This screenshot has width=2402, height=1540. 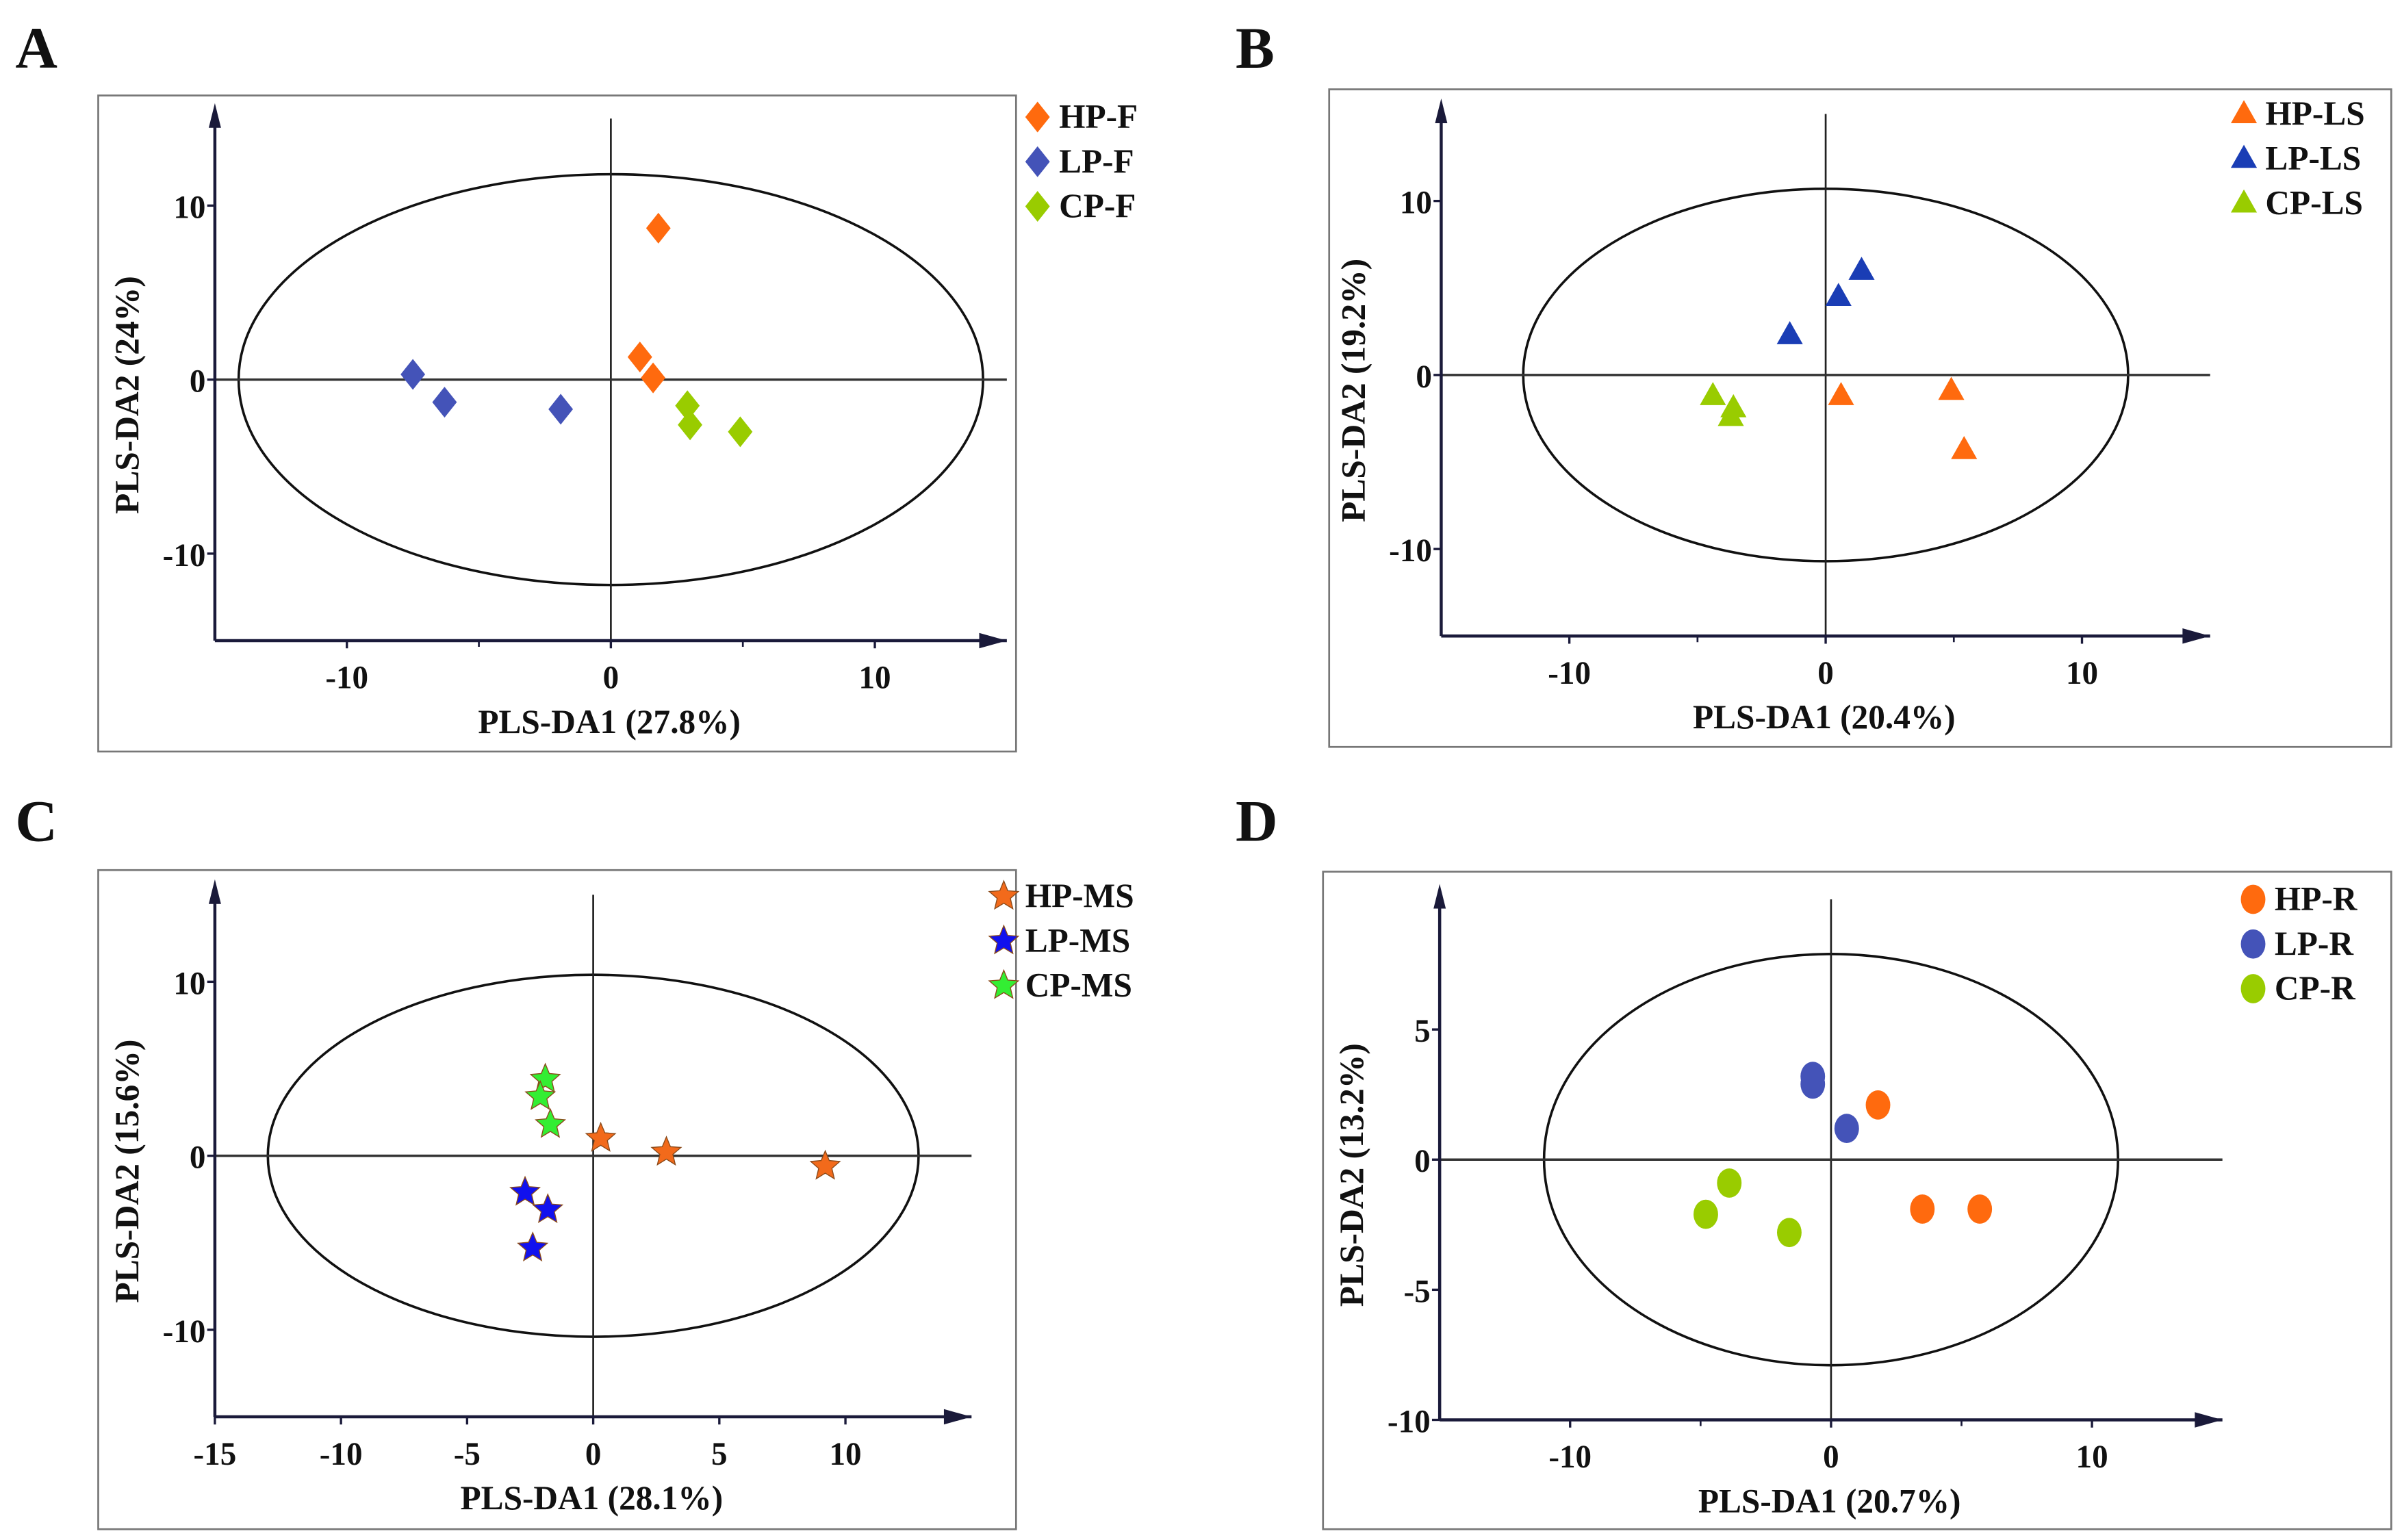 I want to click on series-lp-ms, so click(x=536, y=1218).